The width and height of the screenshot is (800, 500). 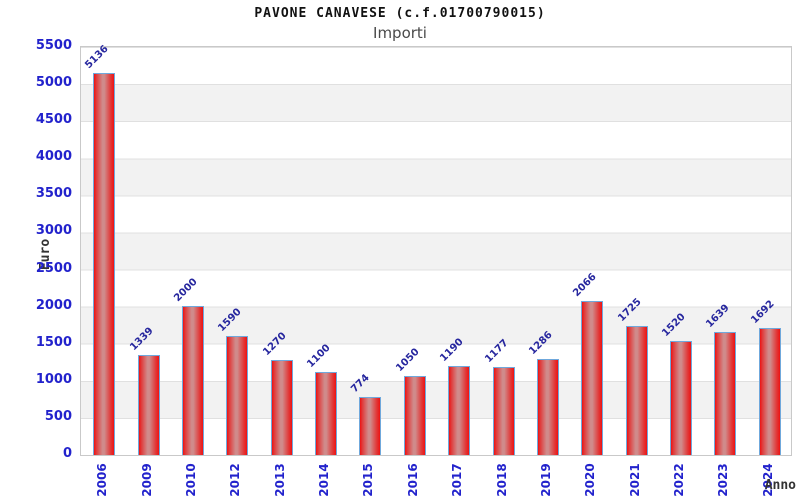 I want to click on bar-value-label: 1725, so click(x=629, y=310).